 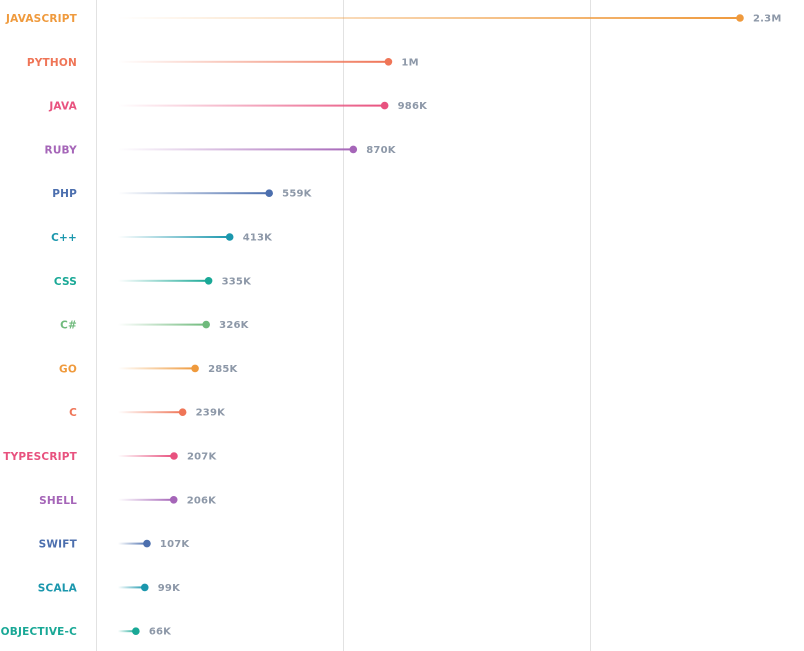 I want to click on value-label: 326K, so click(x=234, y=325).